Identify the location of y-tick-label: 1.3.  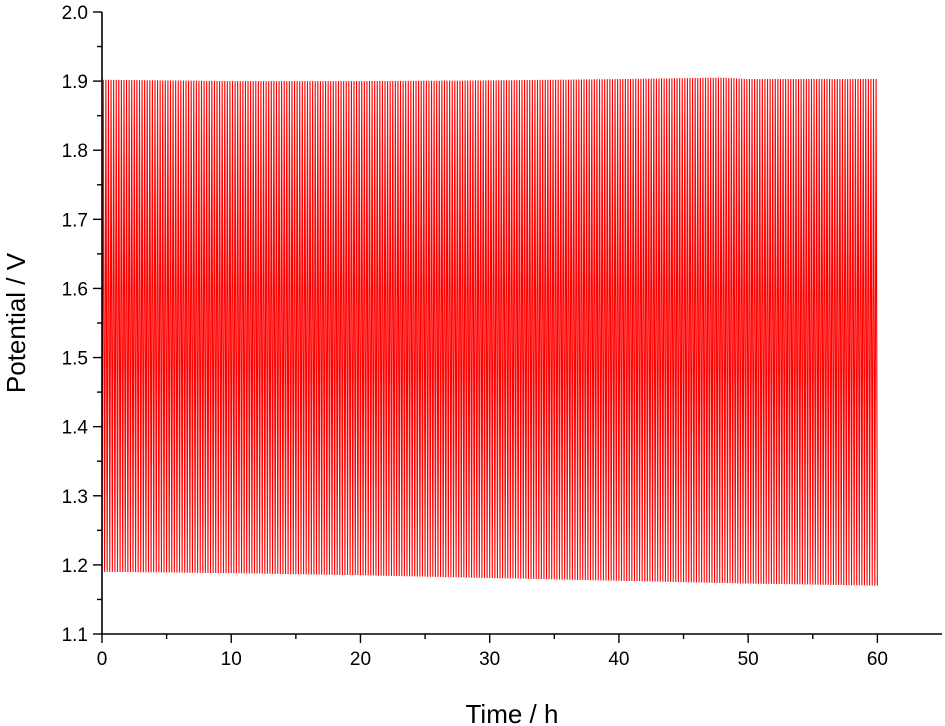
(75, 497).